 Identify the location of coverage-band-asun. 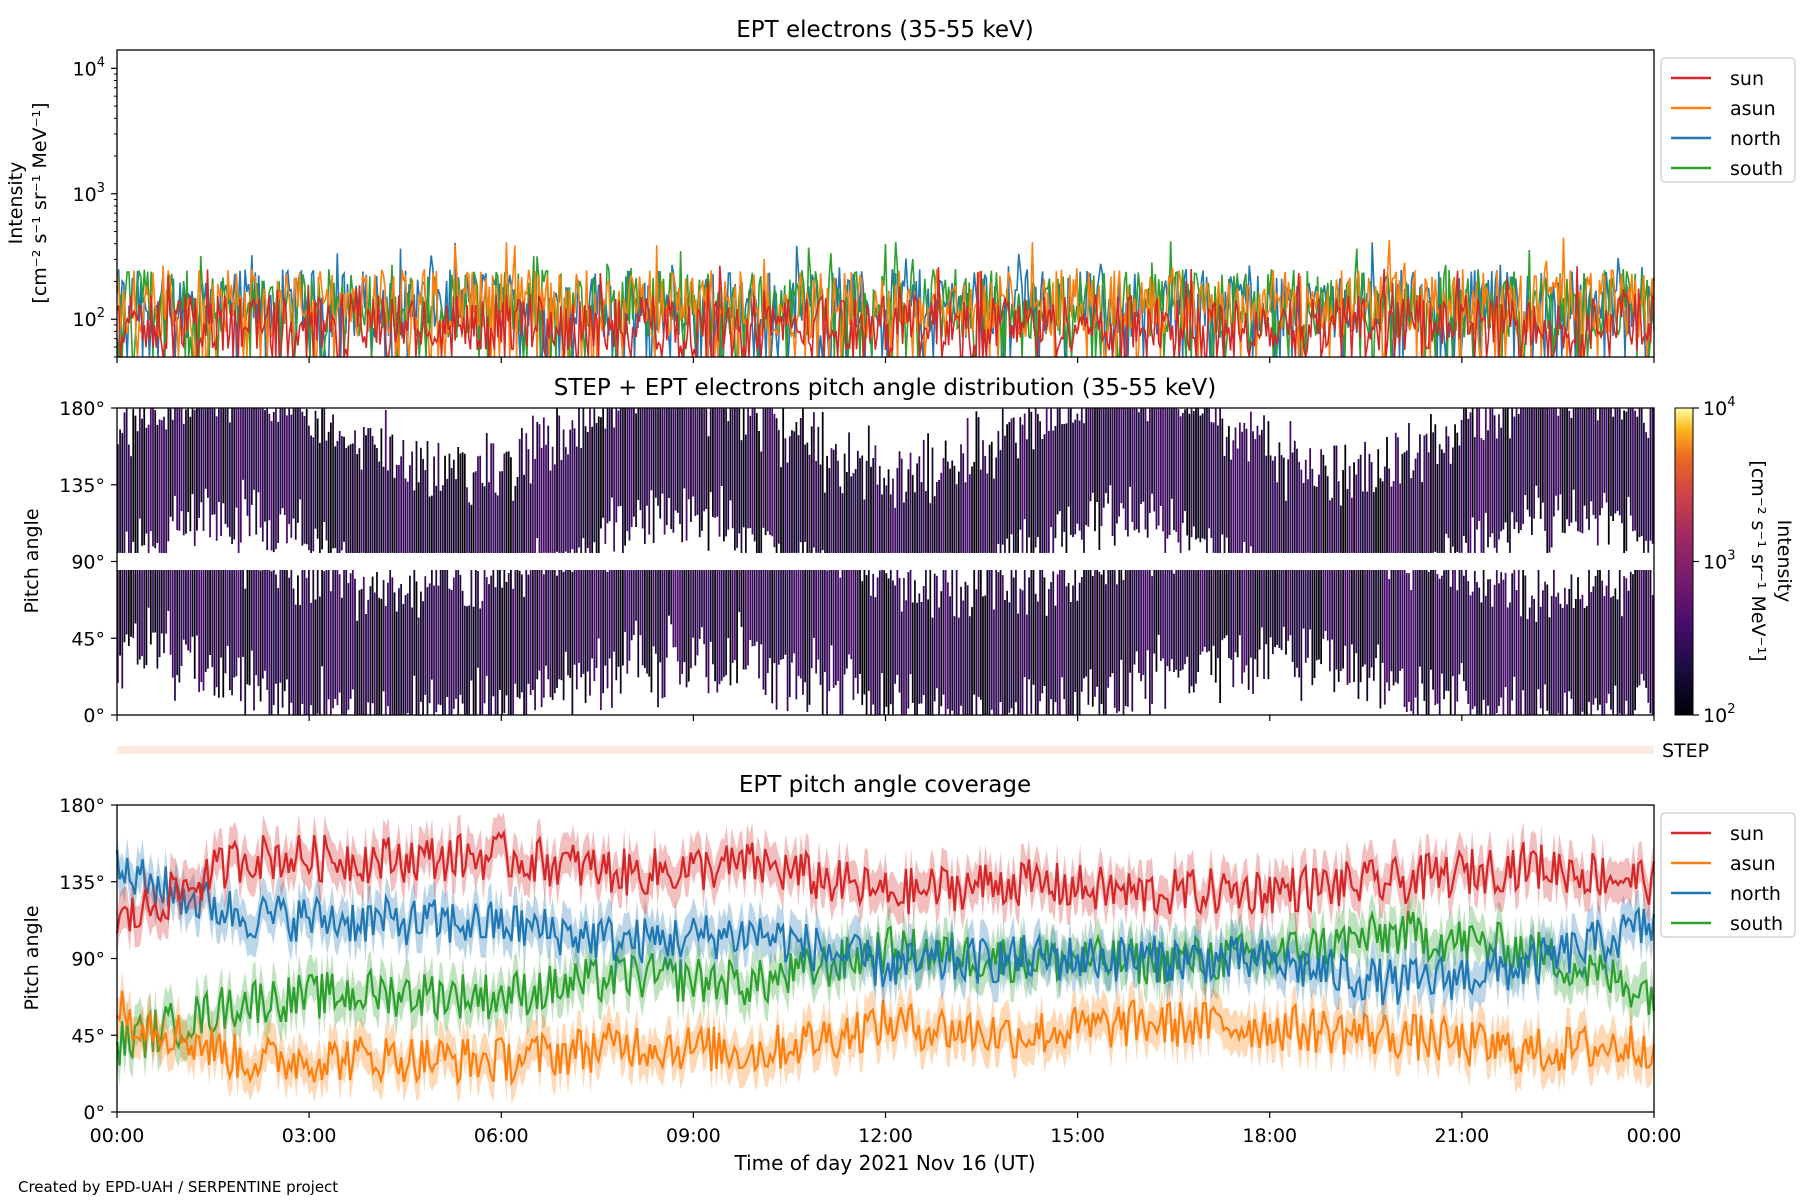
(885, 1037).